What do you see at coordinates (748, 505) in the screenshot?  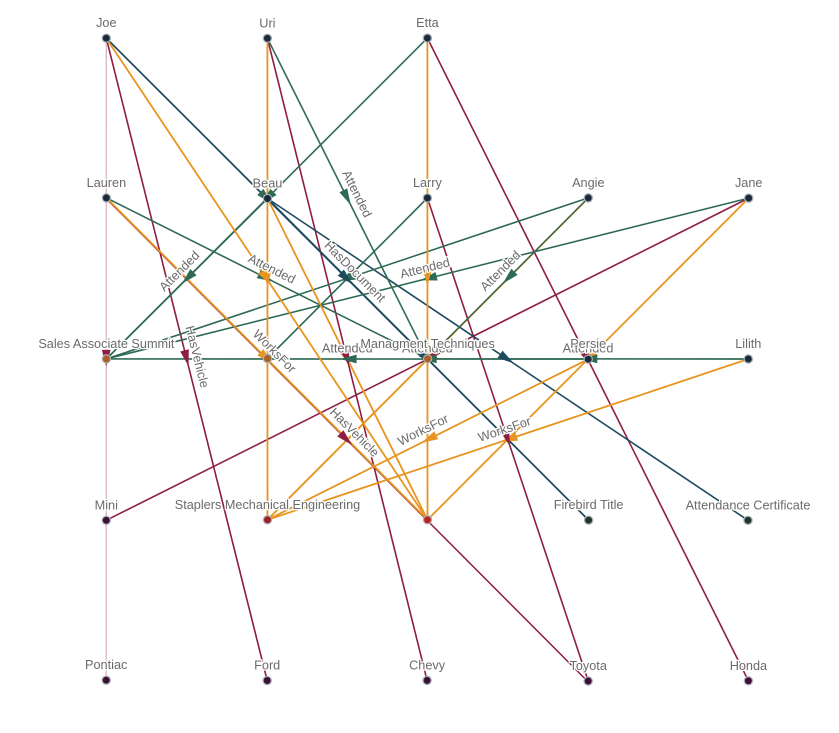 I see `svg-text: Attendance Certificate` at bounding box center [748, 505].